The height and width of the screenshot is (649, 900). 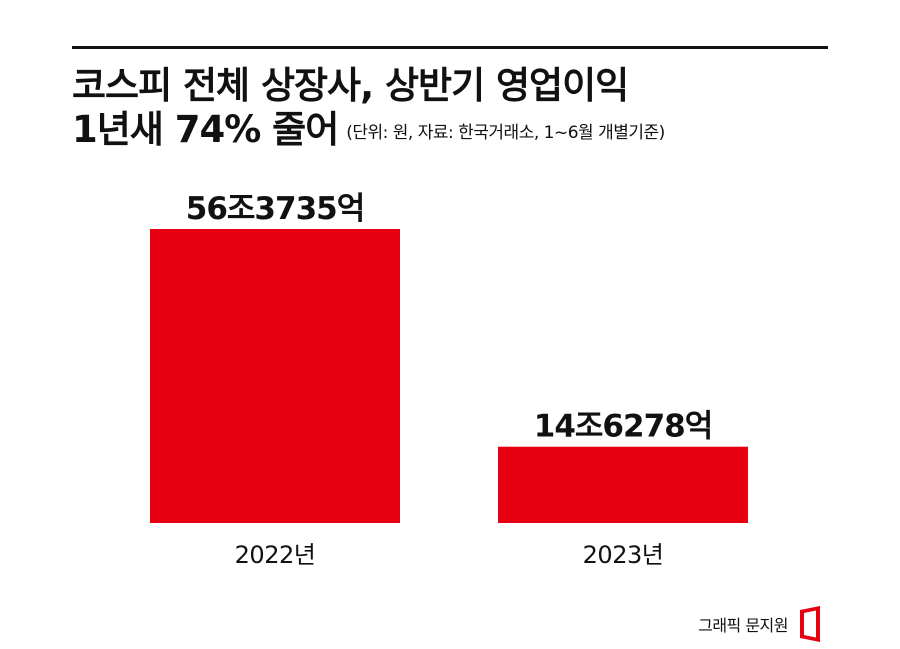 What do you see at coordinates (743, 625) in the screenshot?
I see `graphic-credit: 그래픽 문지원` at bounding box center [743, 625].